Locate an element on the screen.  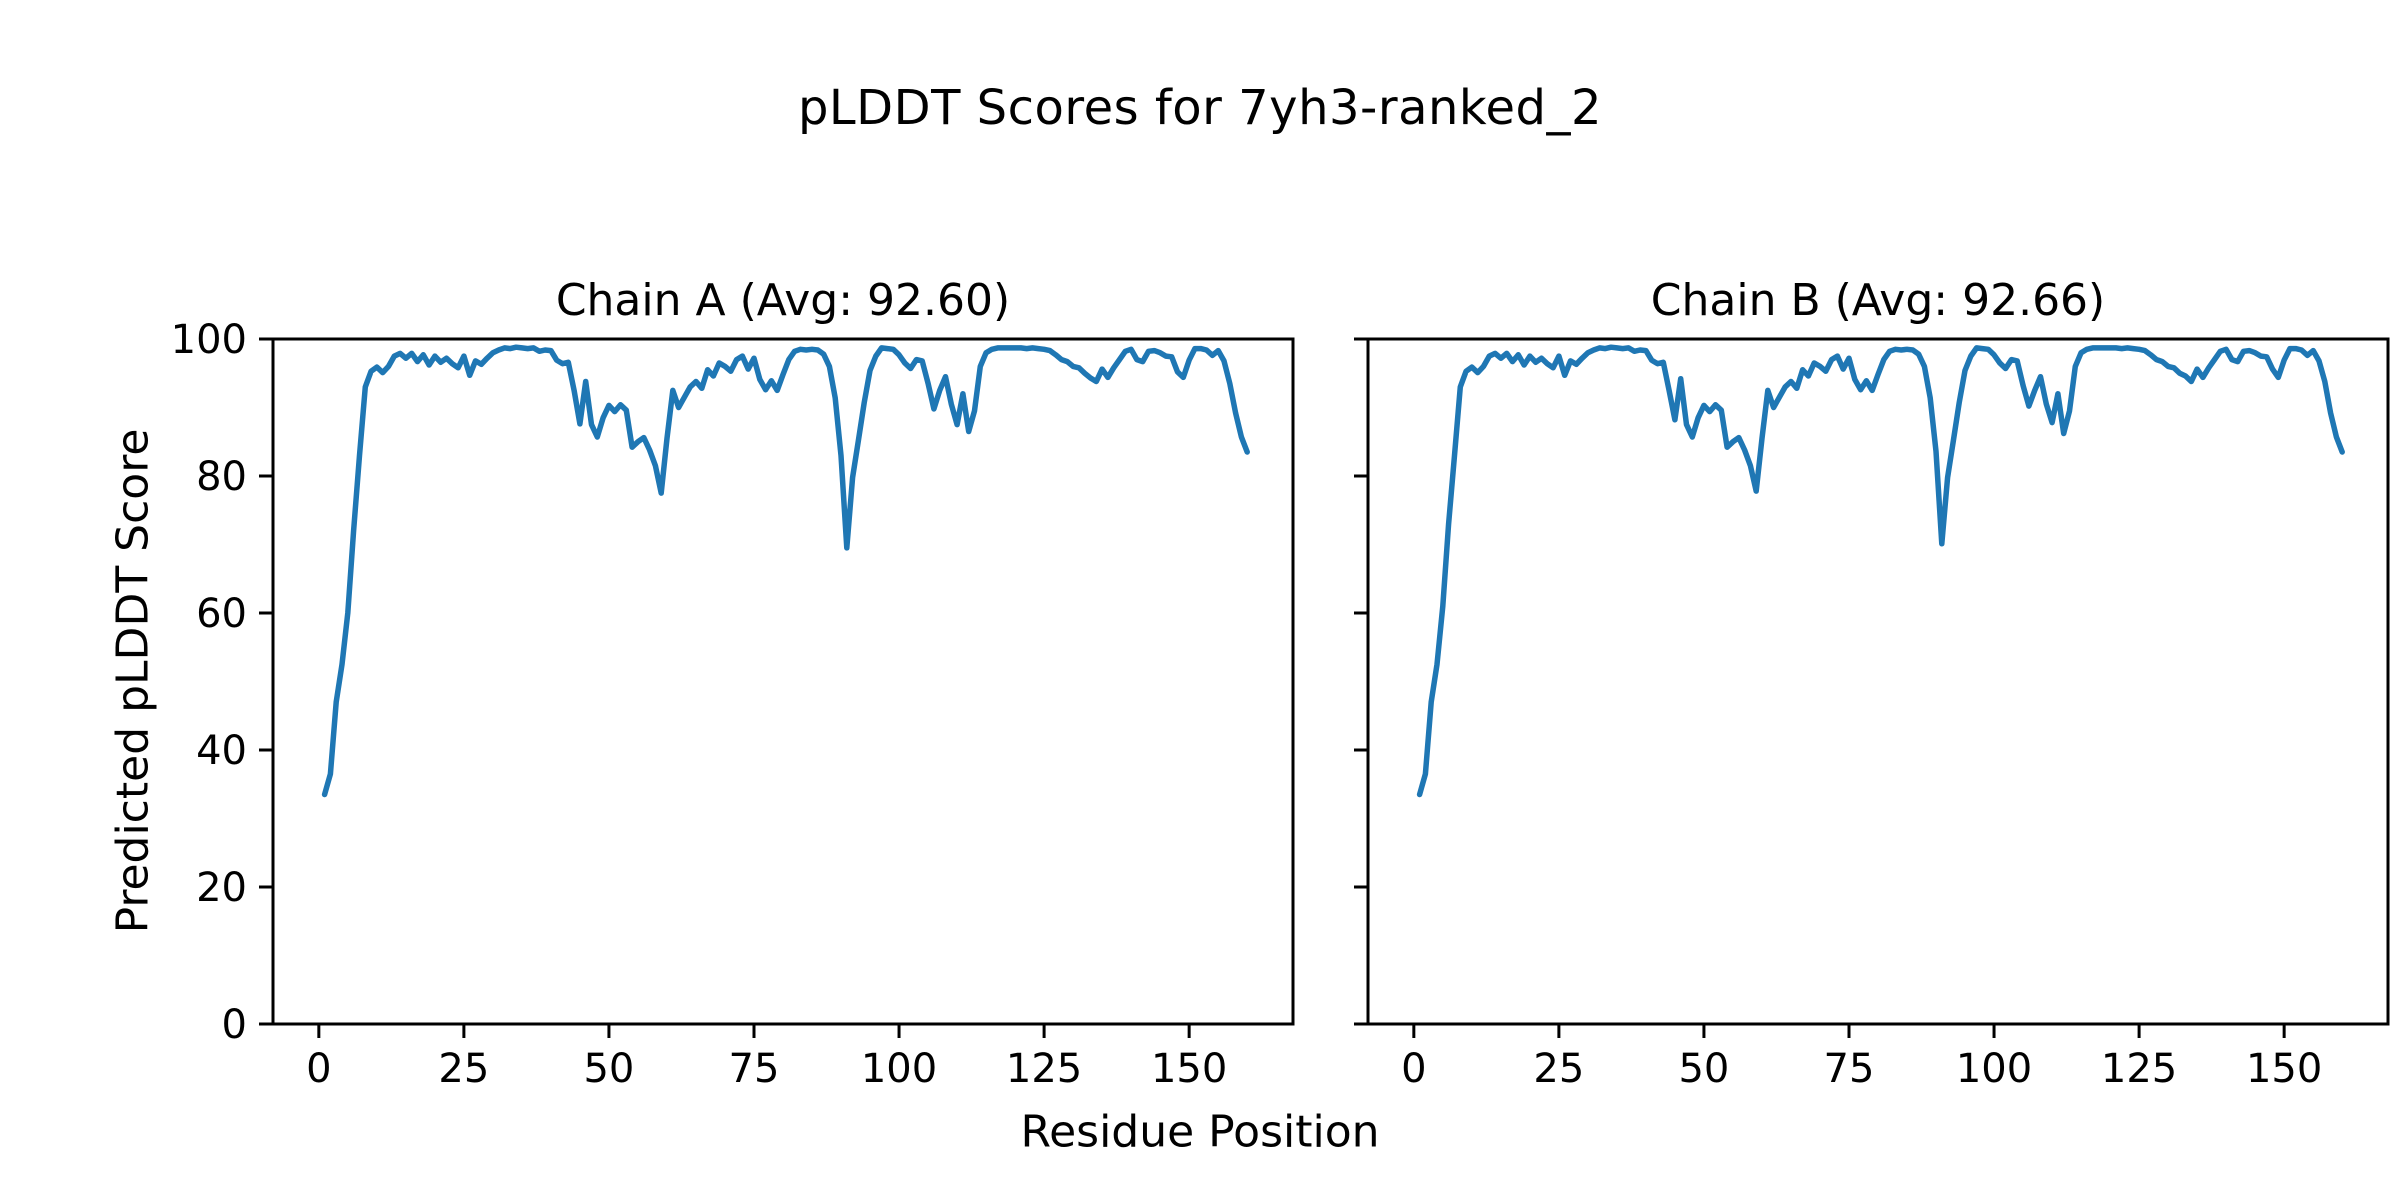
figure-title: pLDDT Scores for 7yh3-ranked_2 is located at coordinates (1200, 108).